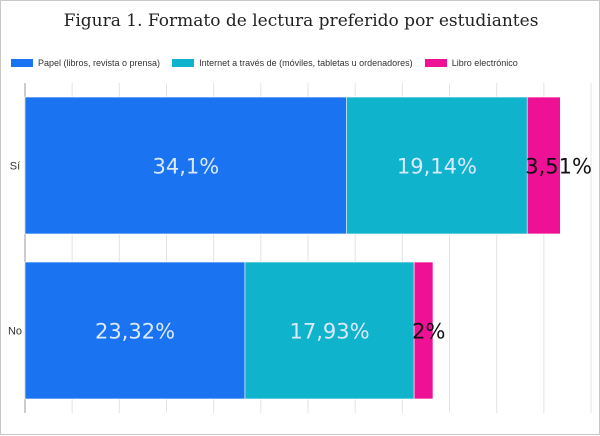  Describe the element at coordinates (484, 63) in the screenshot. I see `legend-label-libro: Libro electrónico` at that location.